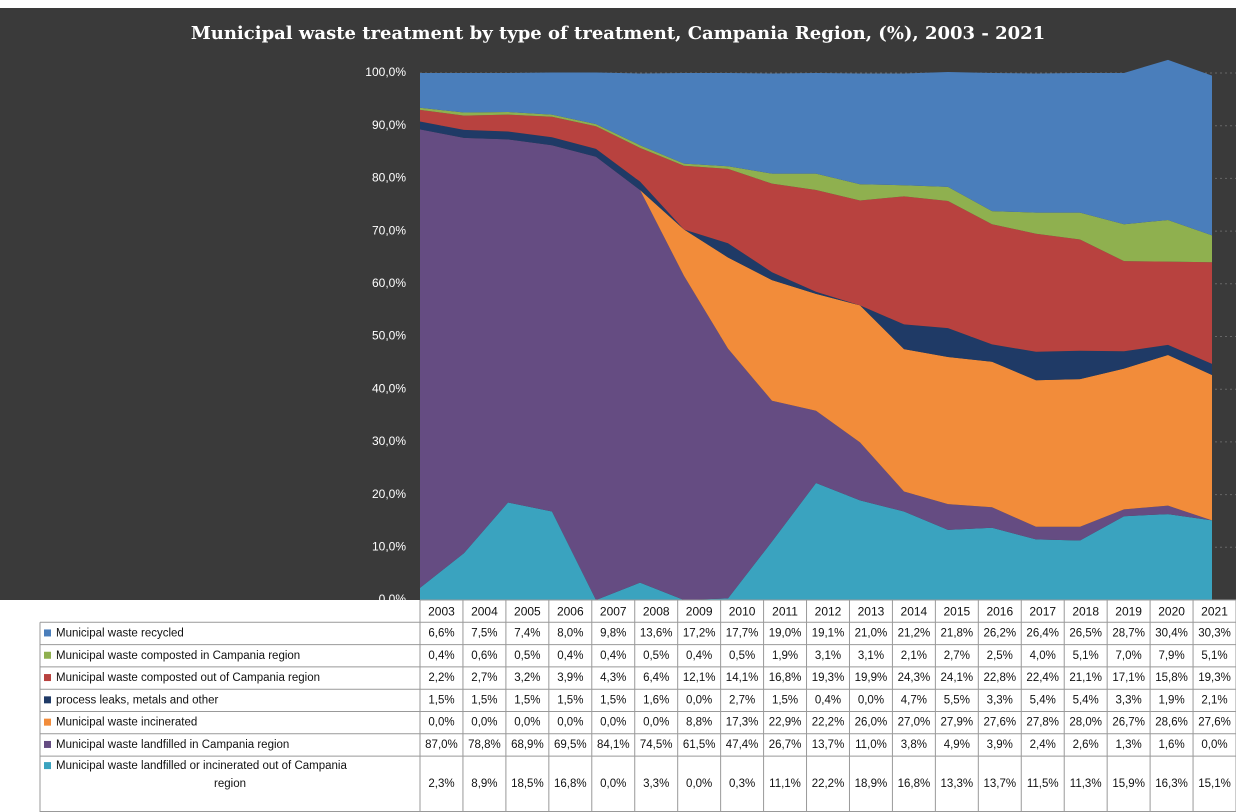 Image resolution: width=1236 pixels, height=812 pixels. Describe the element at coordinates (1171, 611) in the screenshot. I see `table-header: 2020` at that location.